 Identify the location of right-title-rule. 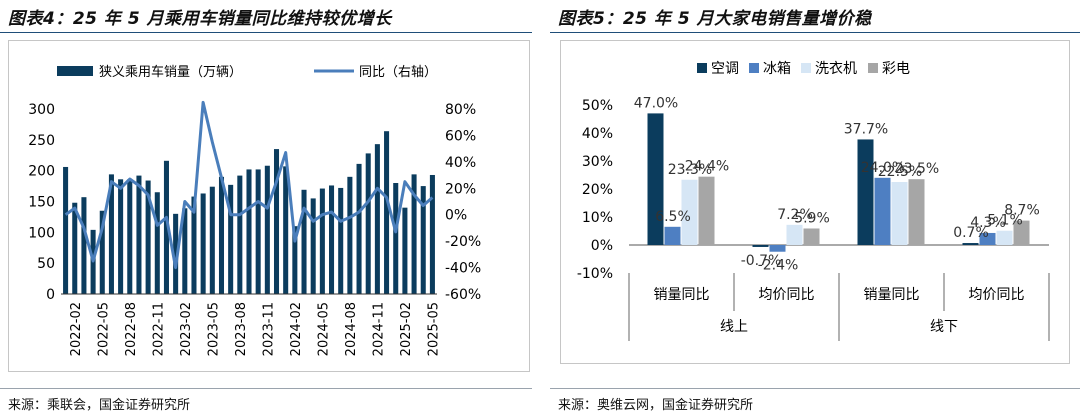
(815, 32).